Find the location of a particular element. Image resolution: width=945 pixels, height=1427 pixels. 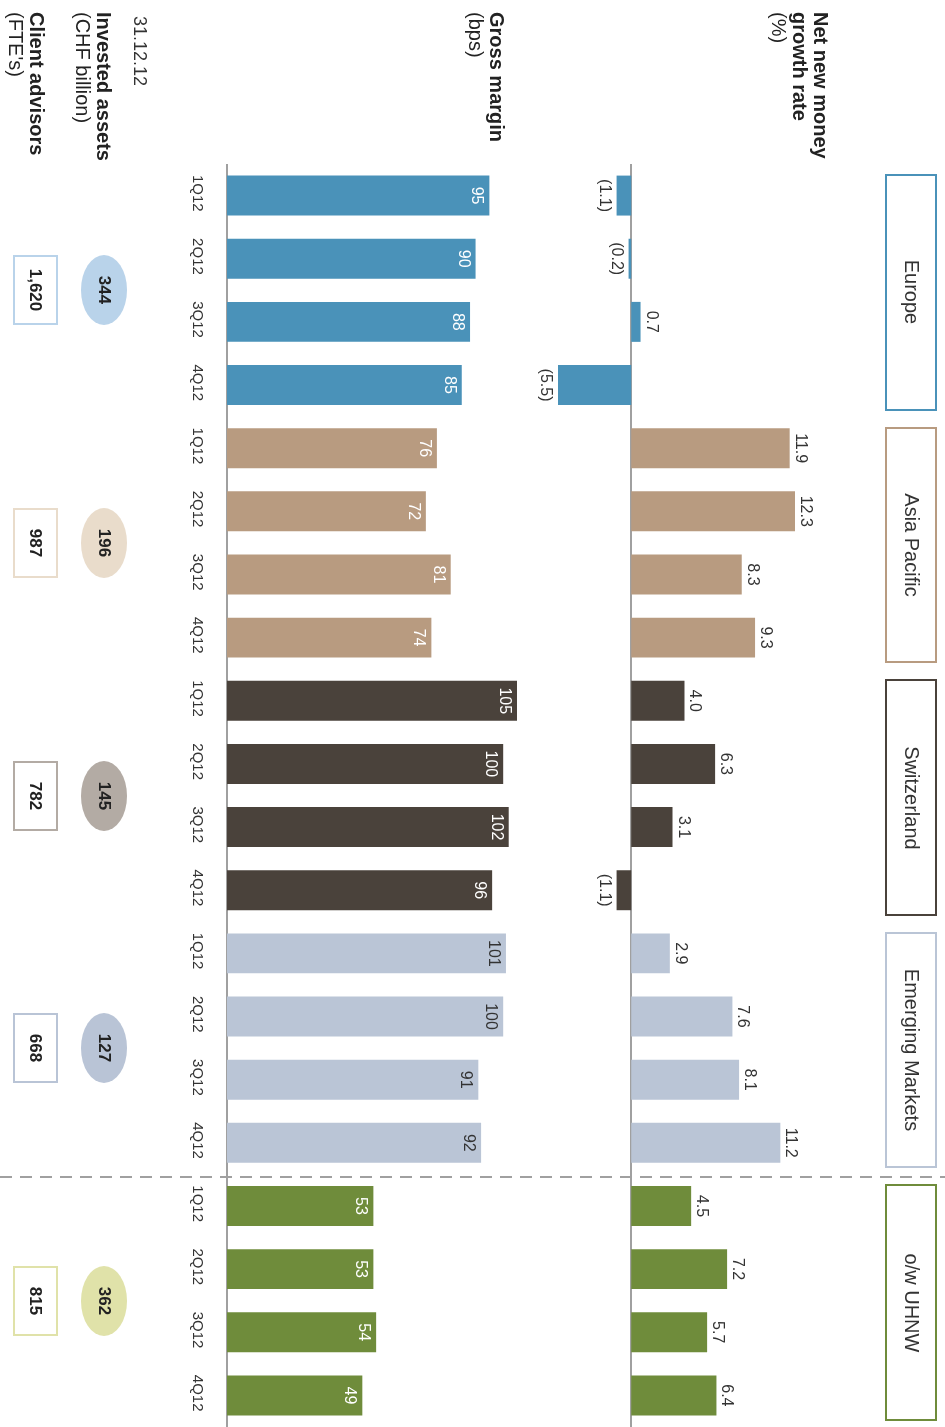

data-label: 6.3 is located at coordinates (727, 764).